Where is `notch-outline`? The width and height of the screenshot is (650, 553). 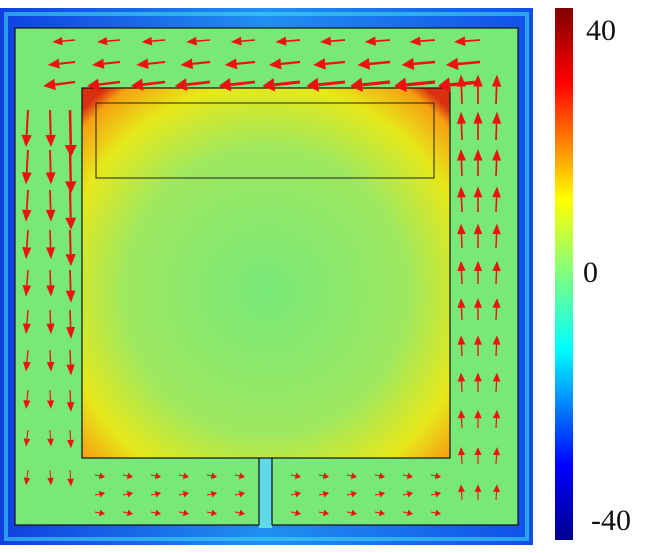 notch-outline is located at coordinates (265, 491).